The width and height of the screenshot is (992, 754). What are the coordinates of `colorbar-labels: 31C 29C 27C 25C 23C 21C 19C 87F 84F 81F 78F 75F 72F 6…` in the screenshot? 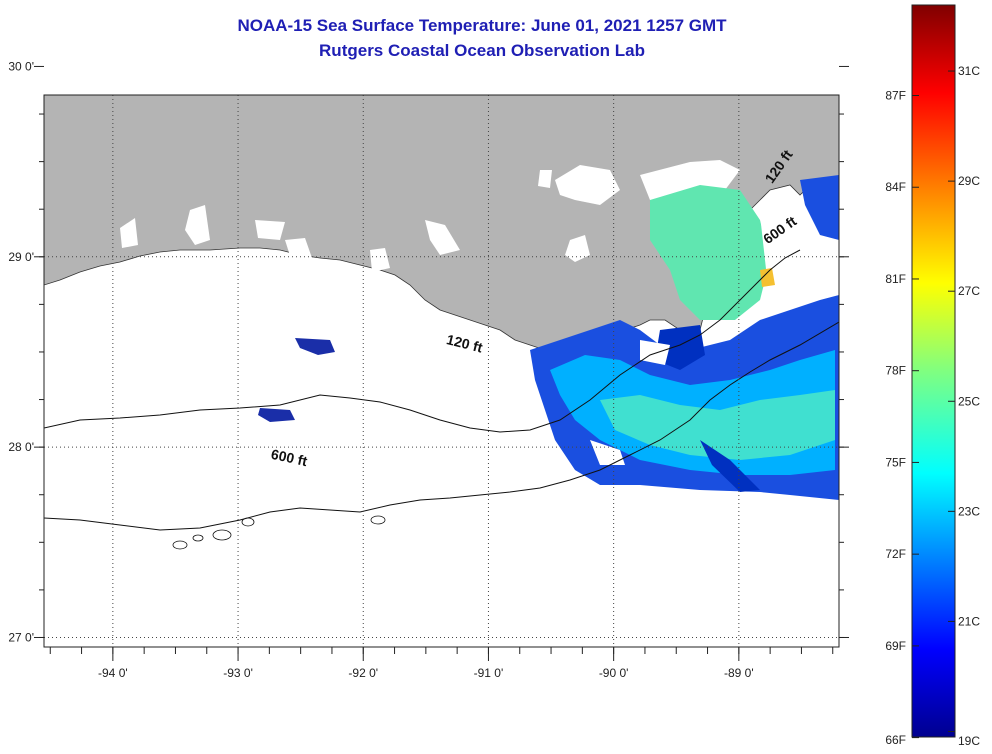 It's located at (932, 406).